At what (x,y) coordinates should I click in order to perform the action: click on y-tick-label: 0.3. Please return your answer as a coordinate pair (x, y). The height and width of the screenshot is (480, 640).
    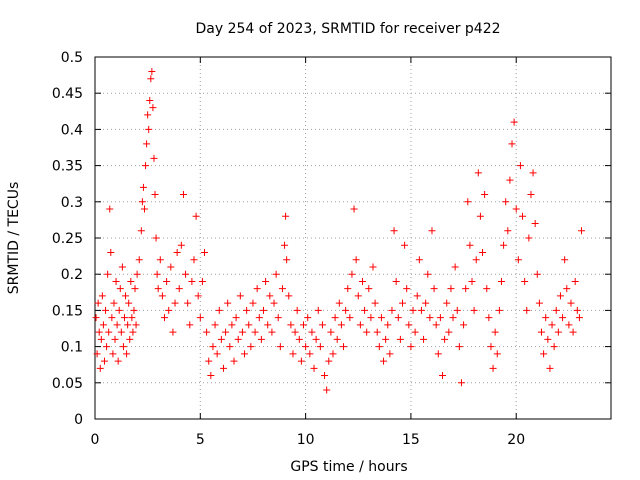
    Looking at the image, I should click on (72, 203).